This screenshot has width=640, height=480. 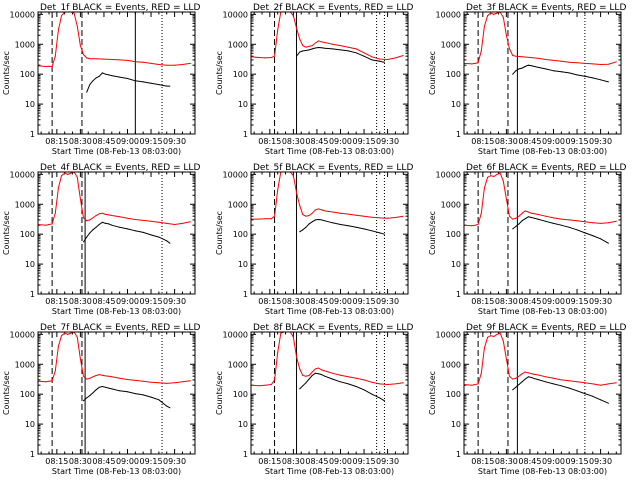 I want to click on x-tick-label: 08:45, so click(x=529, y=141).